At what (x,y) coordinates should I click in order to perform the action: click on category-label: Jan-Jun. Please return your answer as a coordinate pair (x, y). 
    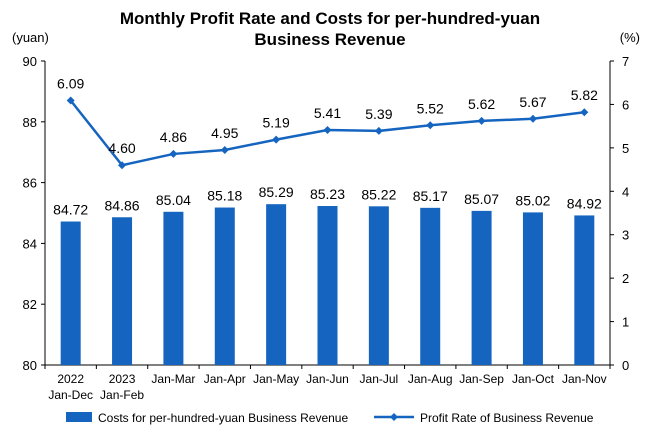
    Looking at the image, I should click on (327, 379).